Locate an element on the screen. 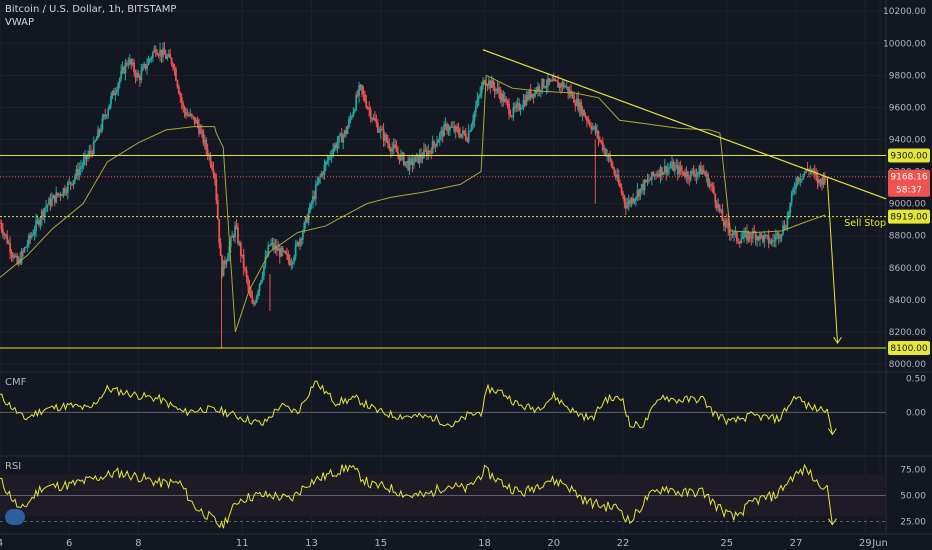 The image size is (932, 550). cmf-title: CMF is located at coordinates (16, 382).